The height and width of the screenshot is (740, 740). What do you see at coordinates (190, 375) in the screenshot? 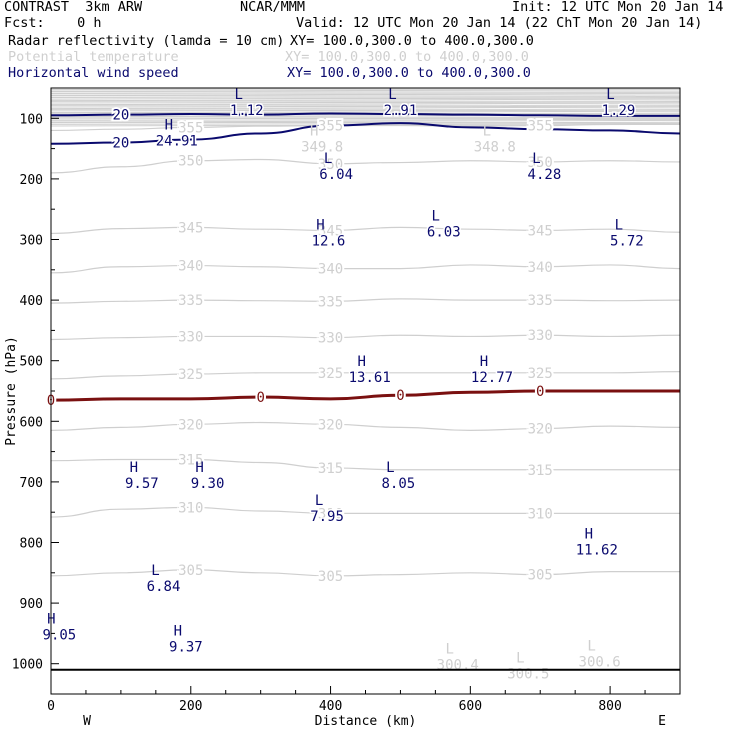
I see `theta-contour-label: 325` at bounding box center [190, 375].